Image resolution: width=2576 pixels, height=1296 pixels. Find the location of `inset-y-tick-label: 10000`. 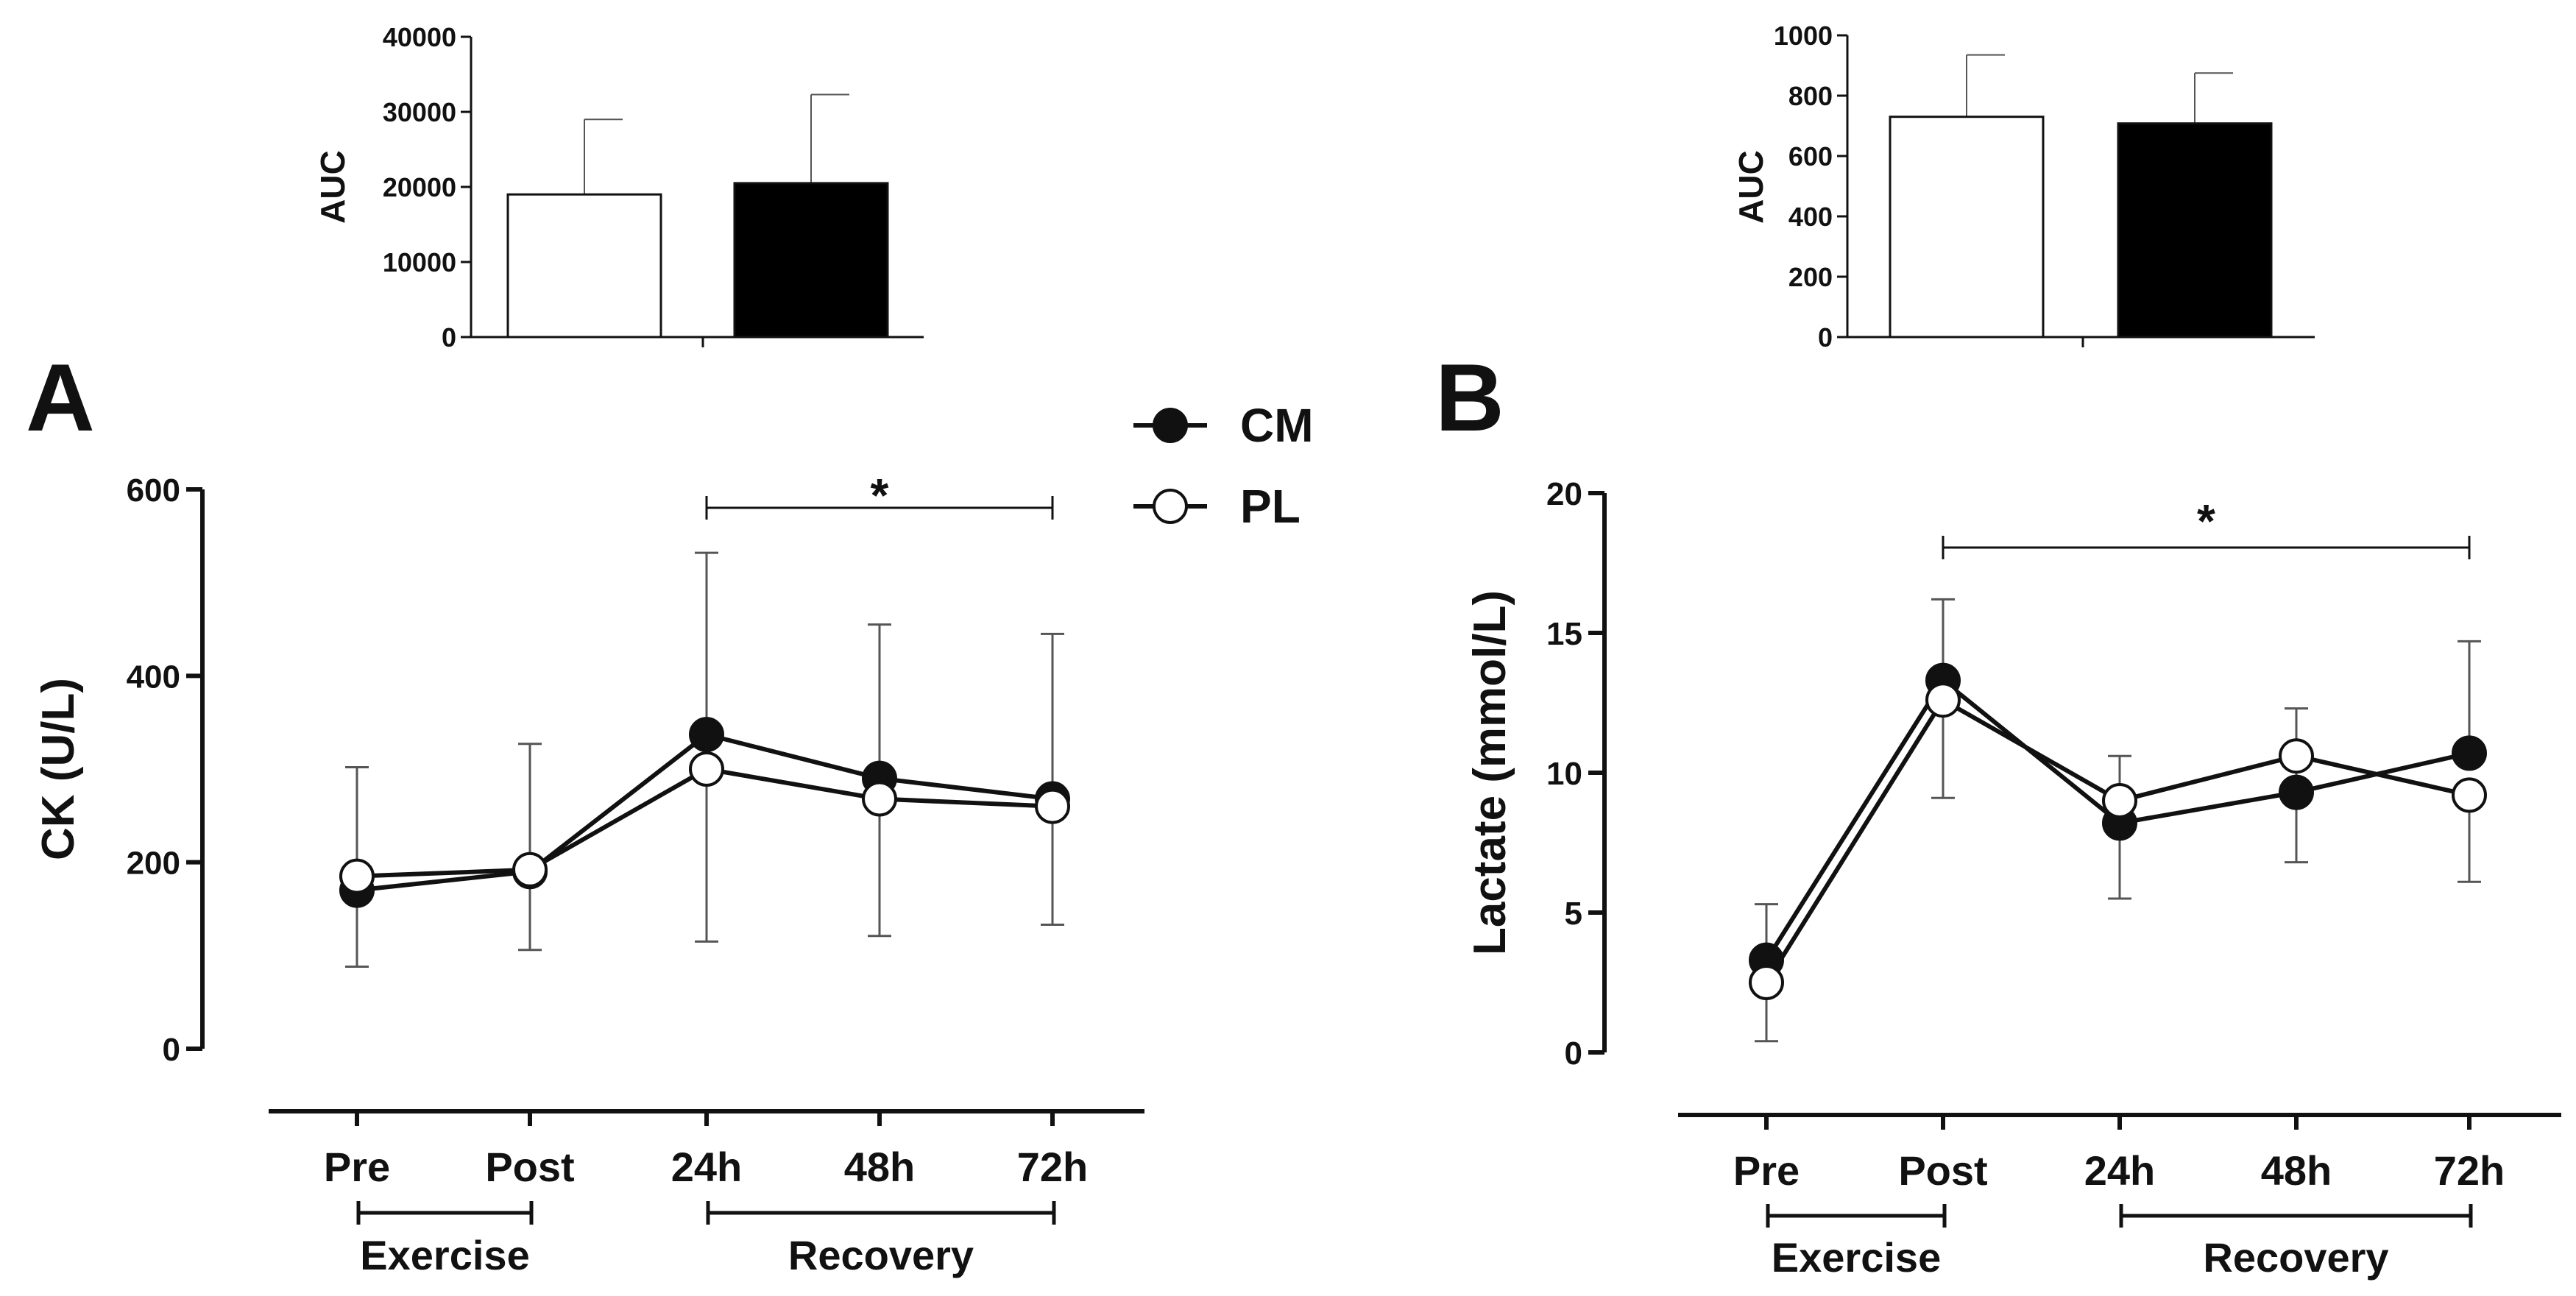

inset-y-tick-label: 10000 is located at coordinates (419, 262).